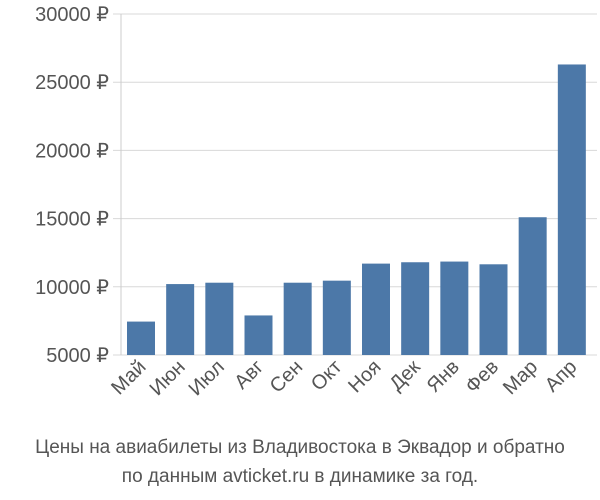 The height and width of the screenshot is (500, 600). Describe the element at coordinates (520, 377) in the screenshot. I see `x-category-label: Мар` at that location.